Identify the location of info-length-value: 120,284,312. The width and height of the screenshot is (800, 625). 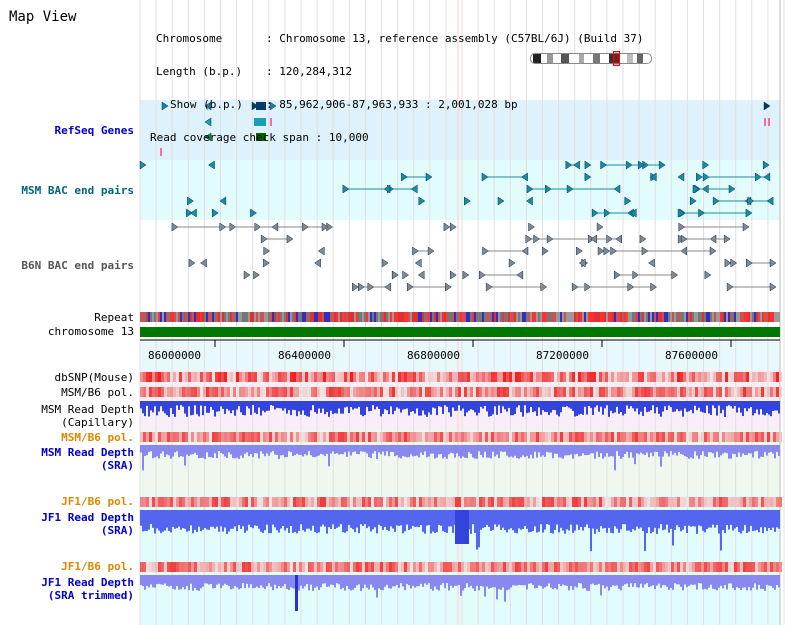
(316, 71).